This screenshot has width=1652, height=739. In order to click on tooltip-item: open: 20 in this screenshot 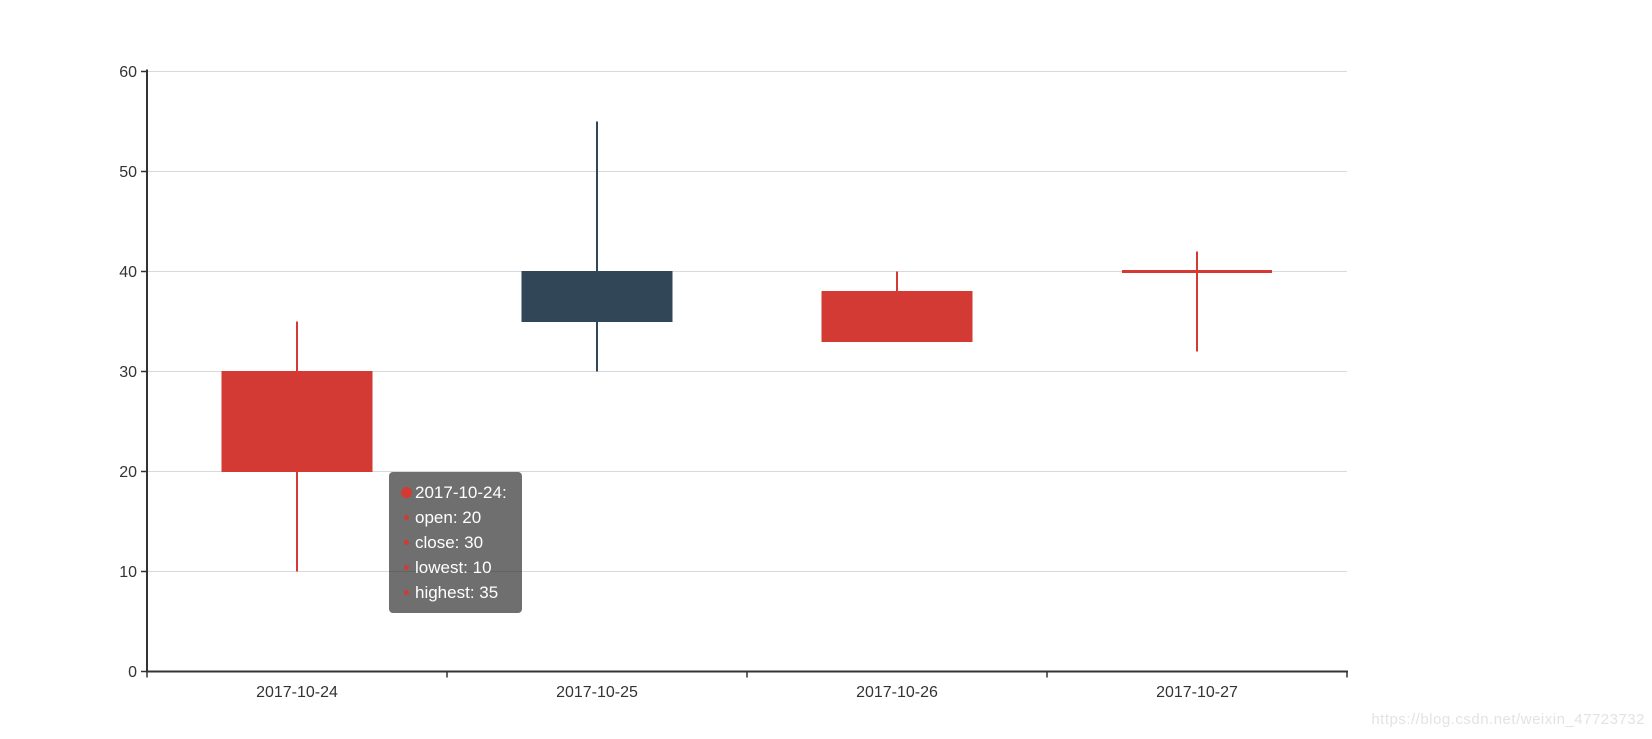, I will do `click(454, 517)`.